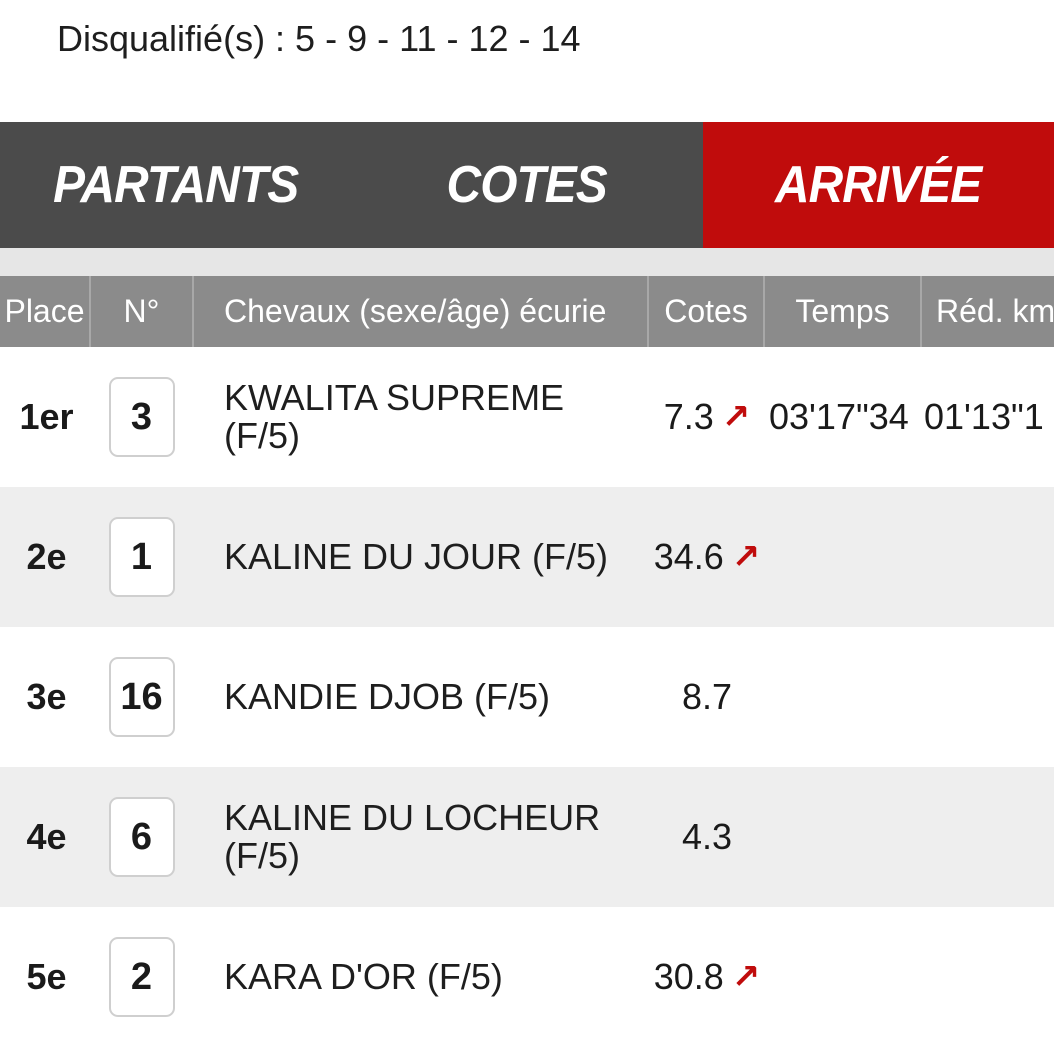 The height and width of the screenshot is (1047, 1054). I want to click on horse-number-badge: 16, so click(141, 697).